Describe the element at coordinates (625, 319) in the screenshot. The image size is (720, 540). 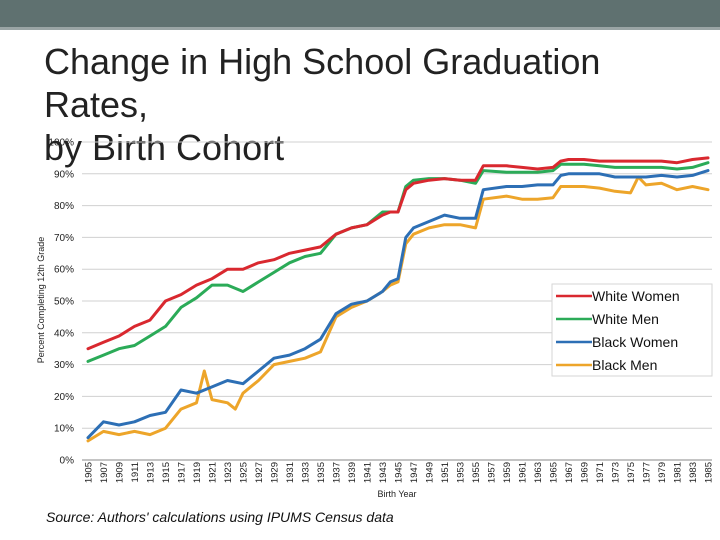
I see `legend-label: White Men` at that location.